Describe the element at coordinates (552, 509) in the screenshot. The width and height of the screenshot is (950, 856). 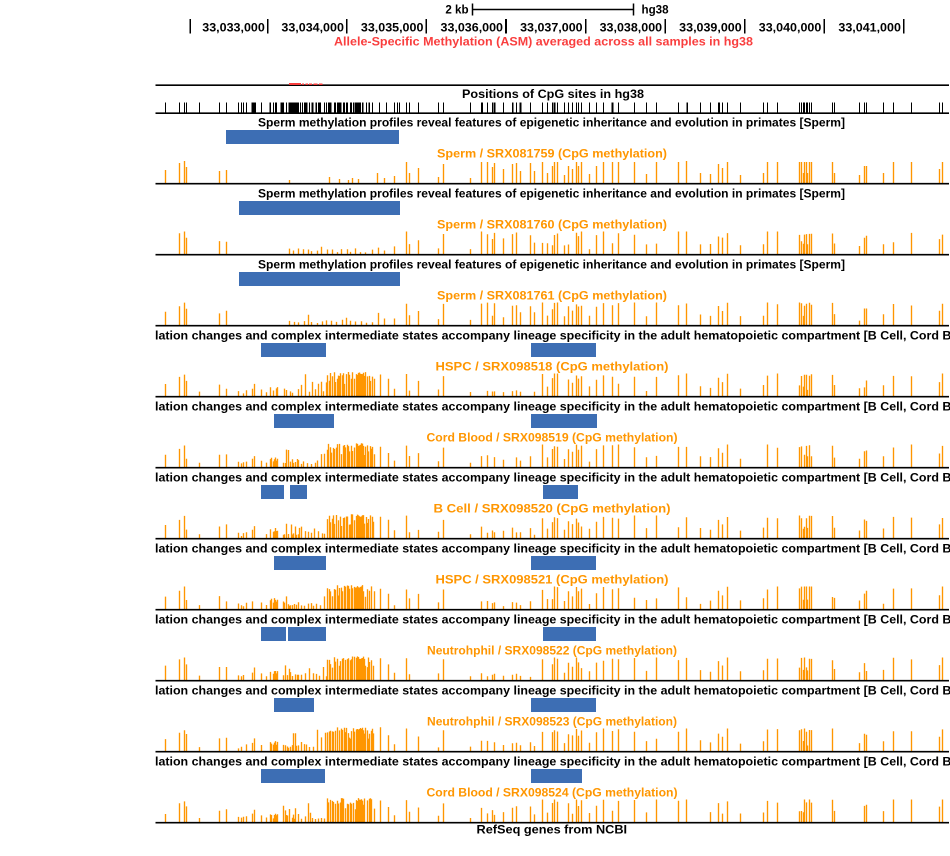
I see `svg-text:B Cell / SRX098520 (CpG methyl: B Cell / SRX098520 (CpG methylation)` at that location.